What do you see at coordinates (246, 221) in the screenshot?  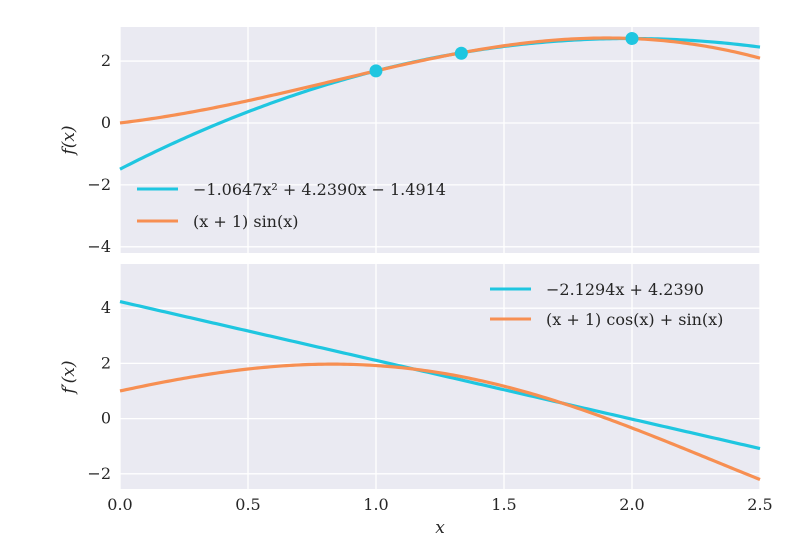 I see `top-legend-label-function: (x + 1) sin(x)` at bounding box center [246, 221].